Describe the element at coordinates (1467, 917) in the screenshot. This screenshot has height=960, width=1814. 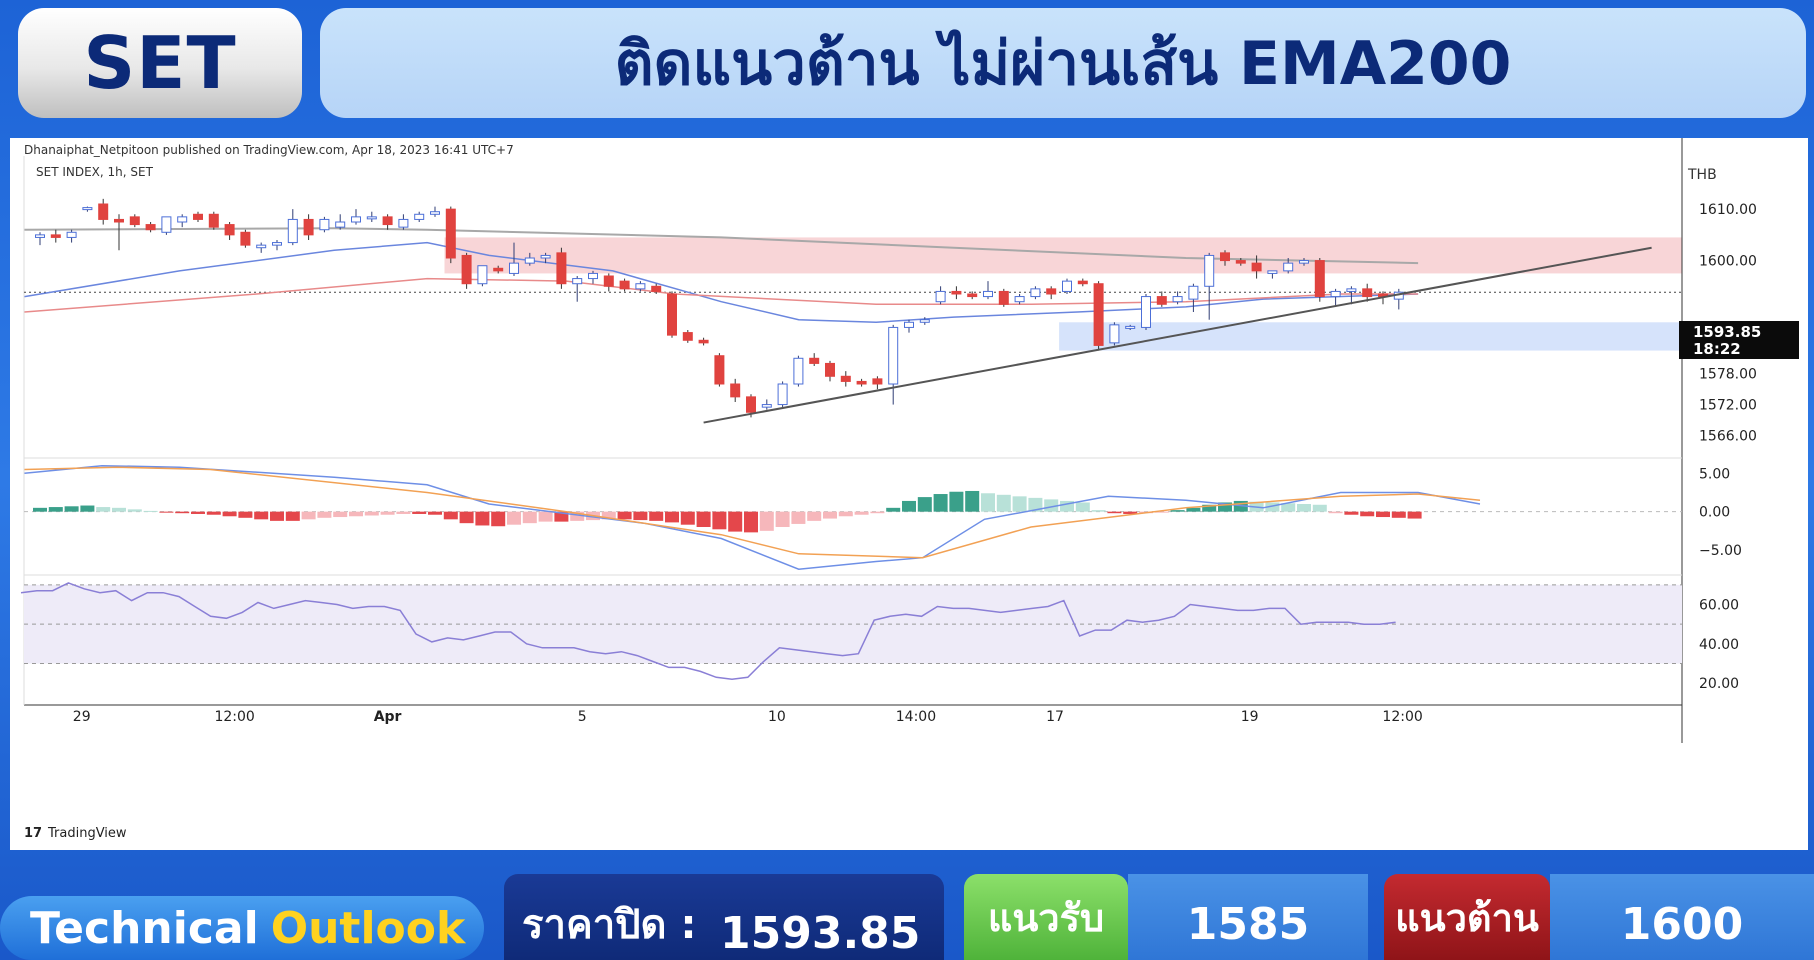
I see `resistance-label: แนวต้าน` at that location.